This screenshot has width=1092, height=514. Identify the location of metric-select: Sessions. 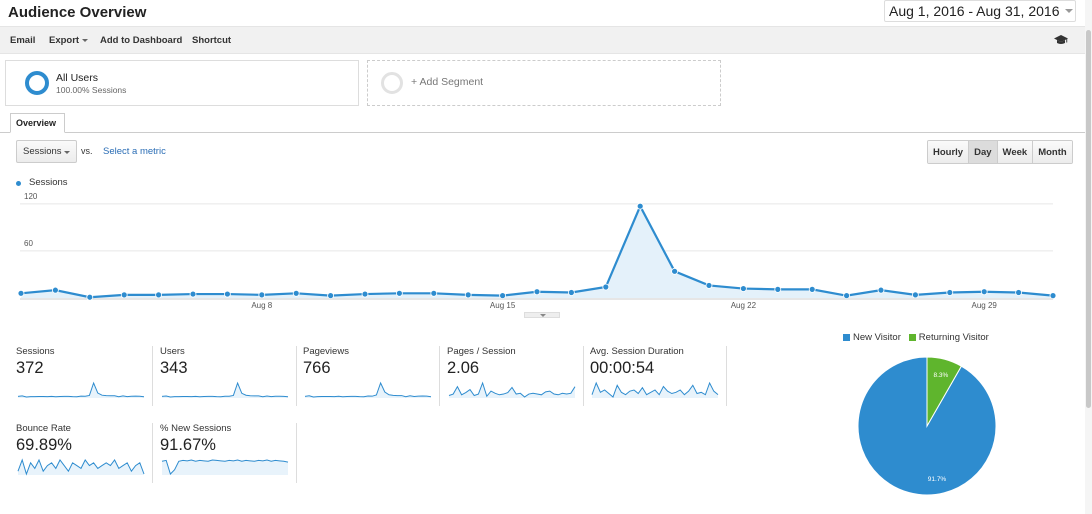
(46, 151).